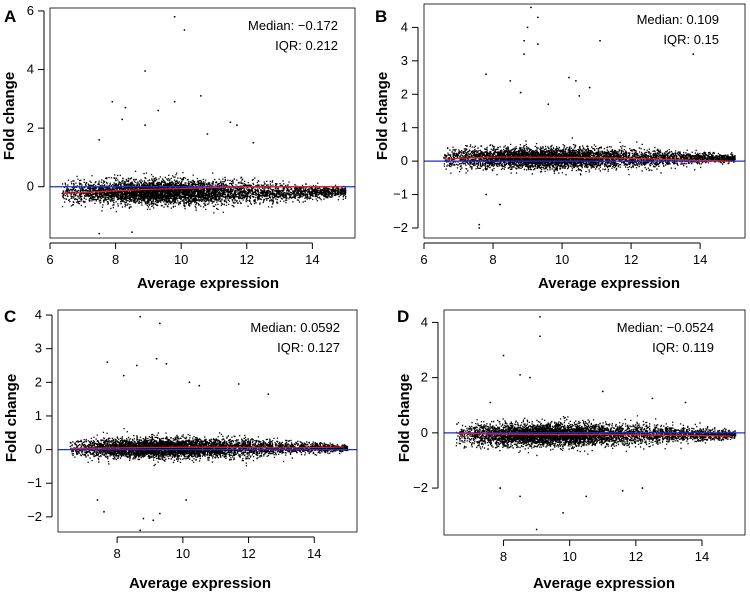 Image resolution: width=750 pixels, height=595 pixels. I want to click on scatter-points-d, so click(596, 423).